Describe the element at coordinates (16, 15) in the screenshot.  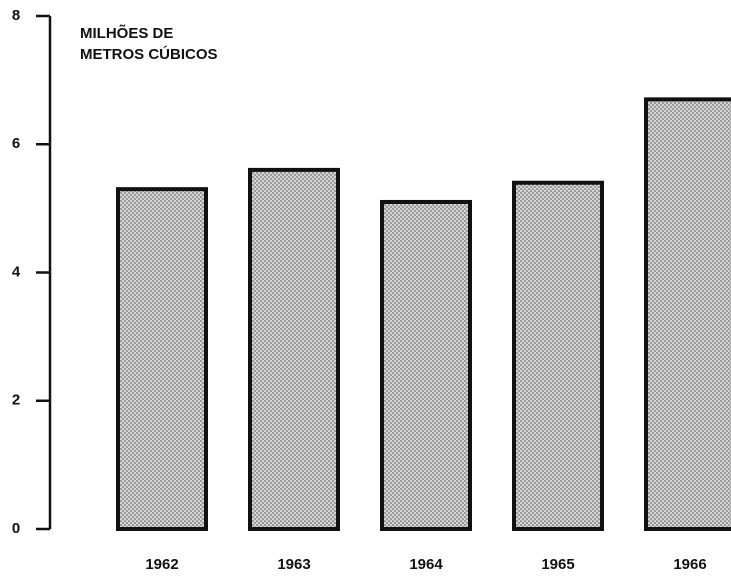
I see `y-tick-label: 8` at that location.